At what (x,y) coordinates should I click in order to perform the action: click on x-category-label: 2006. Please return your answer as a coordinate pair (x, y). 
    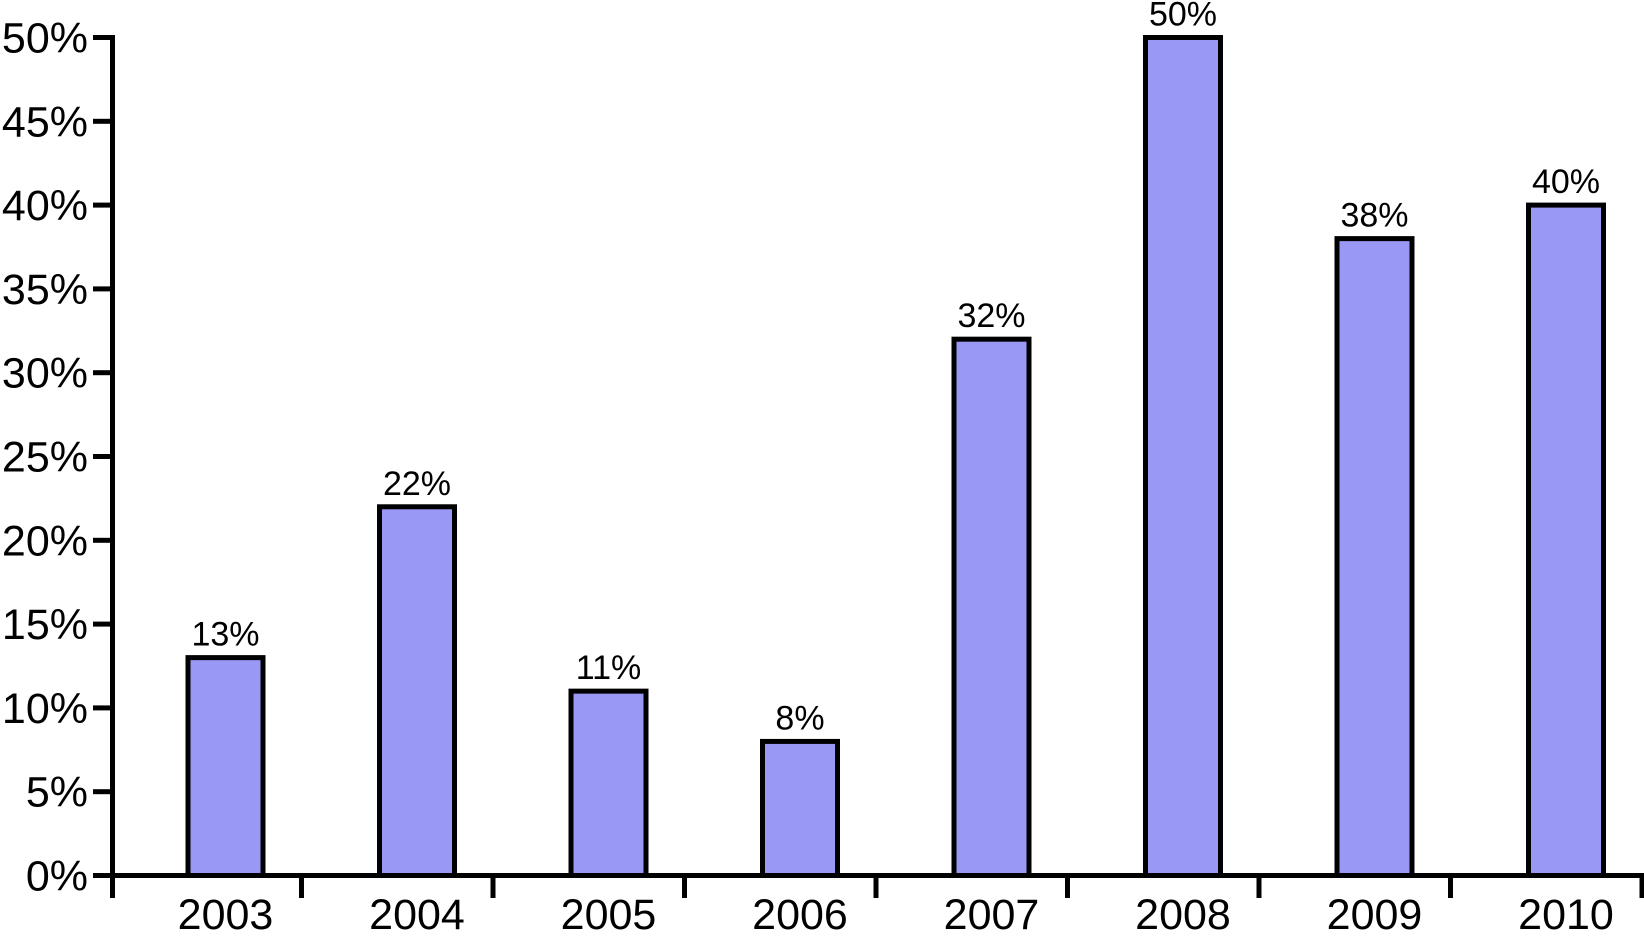
    Looking at the image, I should click on (800, 915).